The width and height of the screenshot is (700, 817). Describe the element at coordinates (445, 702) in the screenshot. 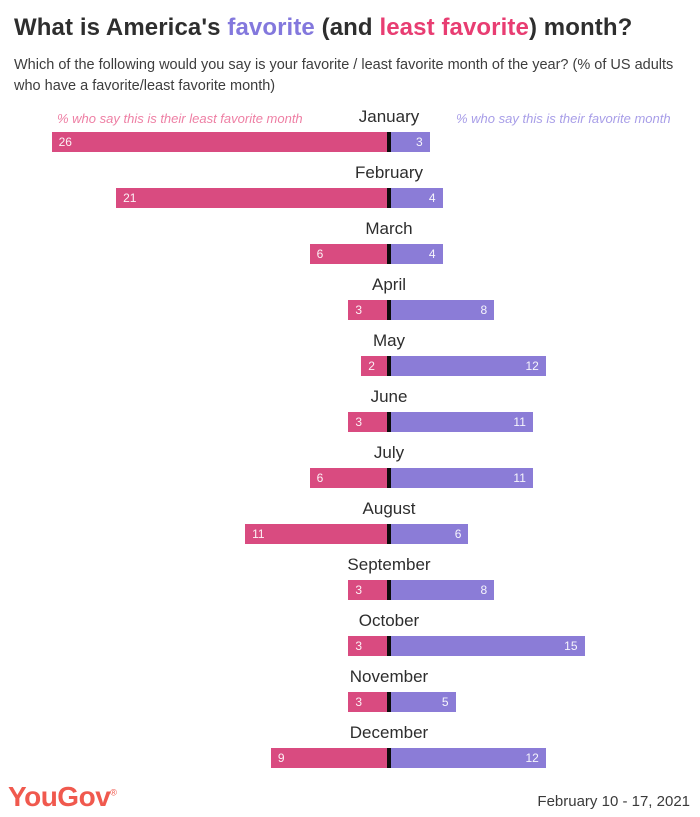

I see `bar-value-favorite: 5` at that location.